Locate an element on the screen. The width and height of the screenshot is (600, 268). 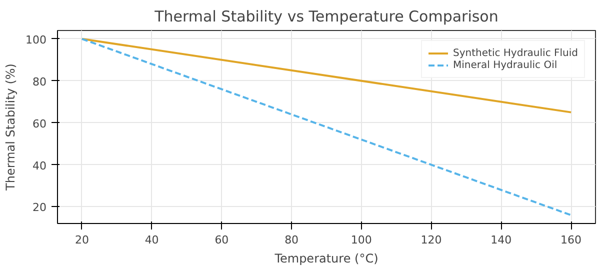
x-axis-title: Temperature (°C) is located at coordinates (326, 259).